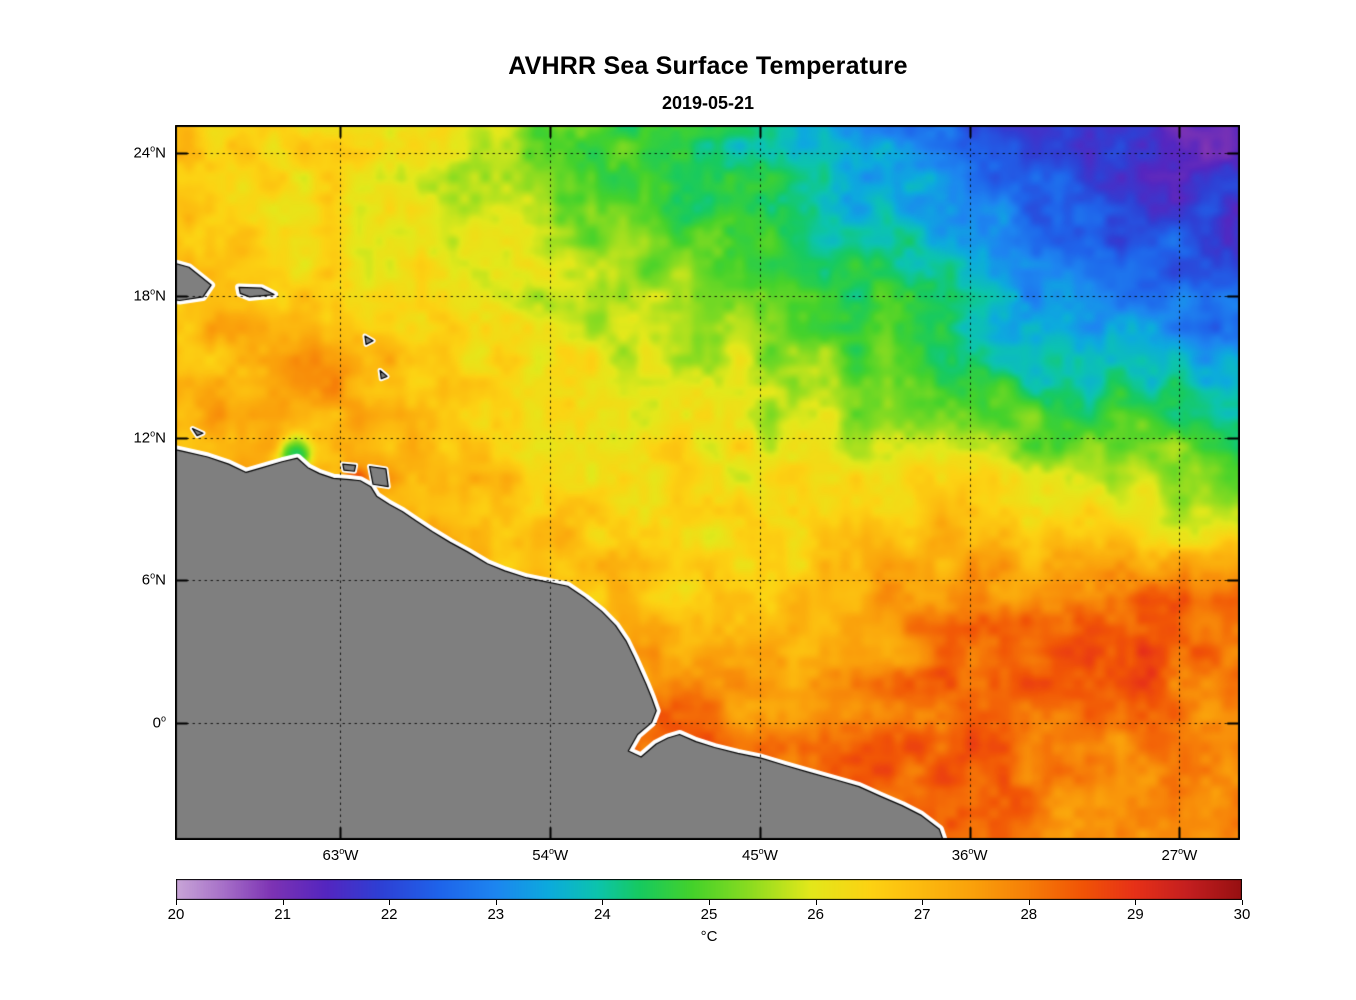 The image size is (1356, 1000). Describe the element at coordinates (709, 936) in the screenshot. I see `colorbar-unit-label: °C` at that location.